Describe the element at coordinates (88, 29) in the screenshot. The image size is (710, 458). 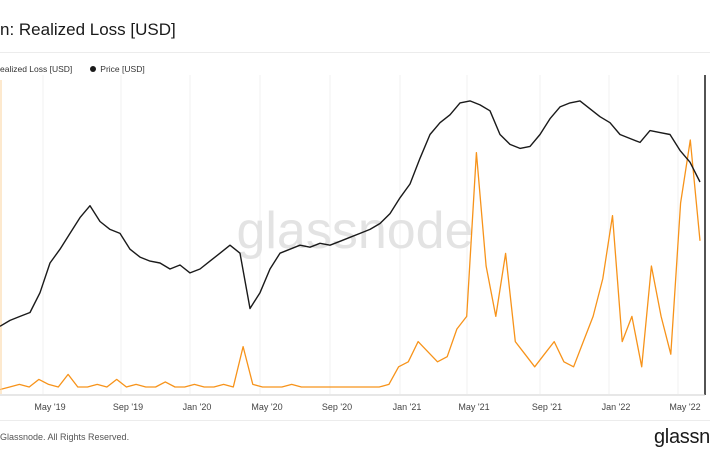
I see `chart-title: n: Realized Loss [USD]` at that location.